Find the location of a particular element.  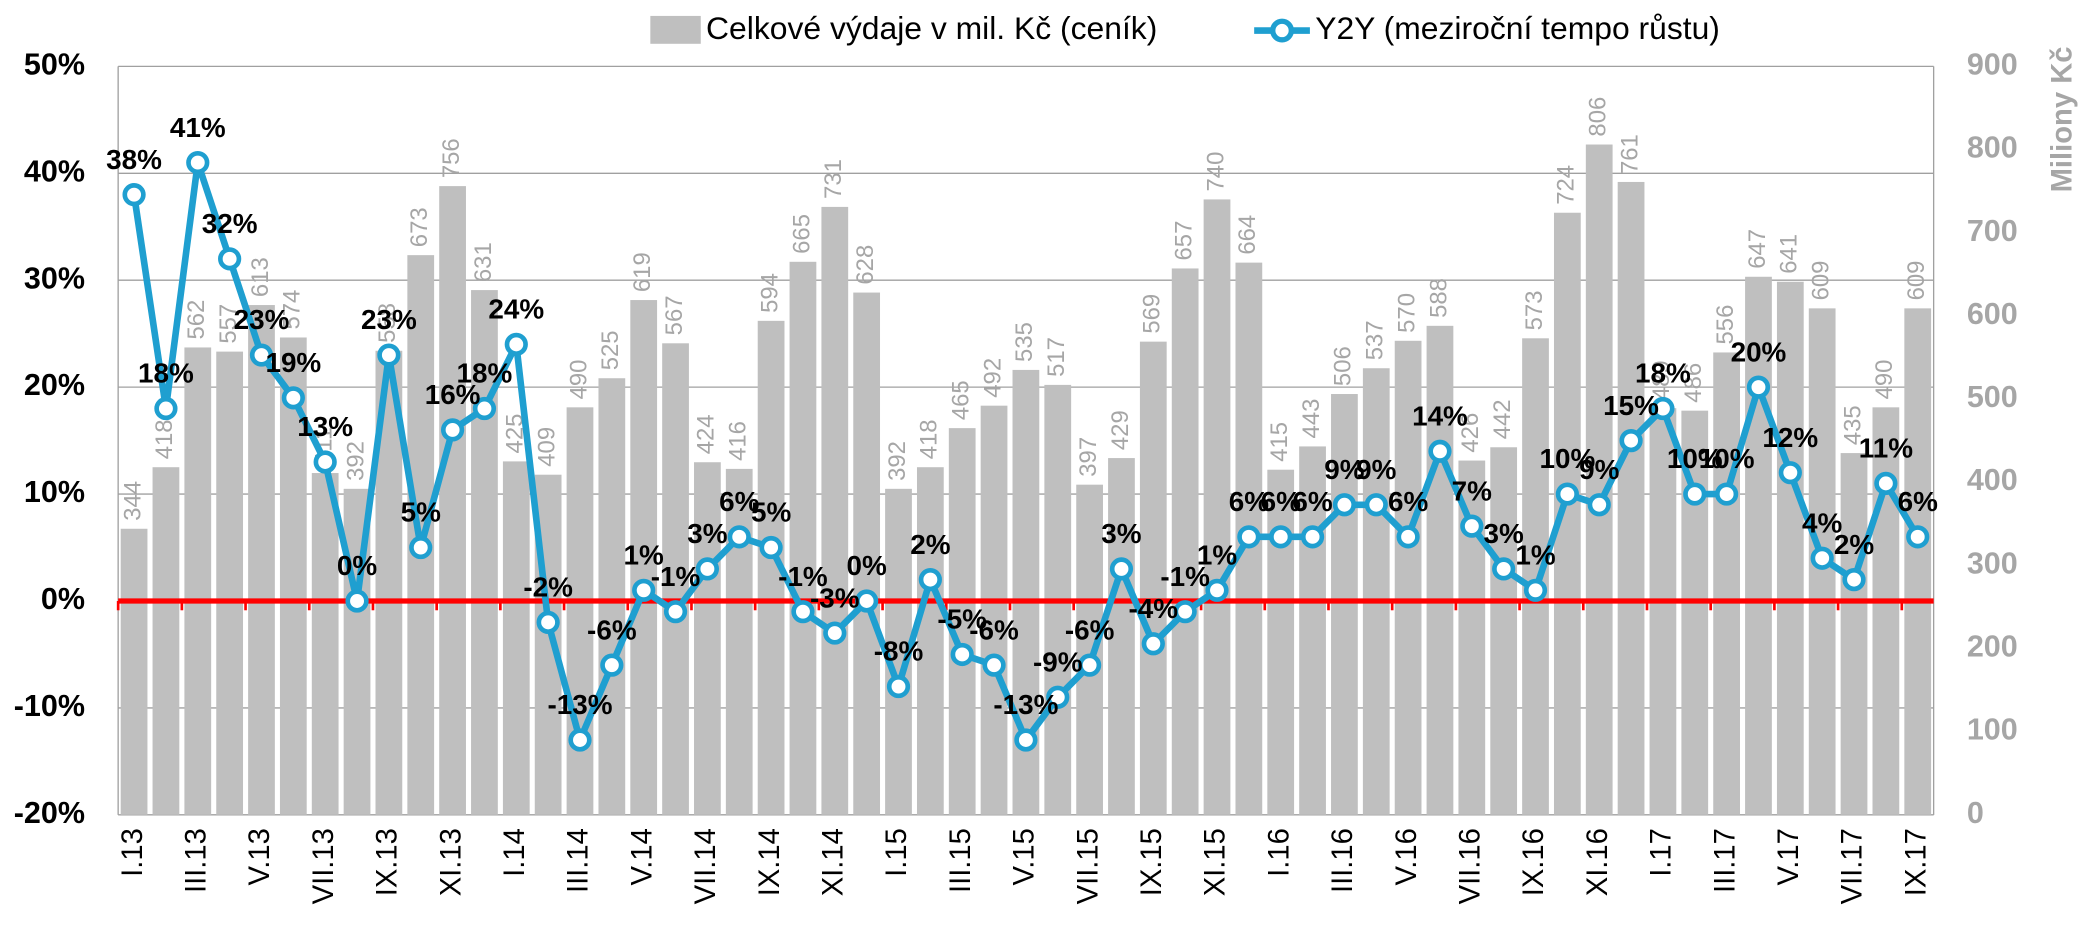

x-tick-label: XI.14 is located at coordinates (834, 862).